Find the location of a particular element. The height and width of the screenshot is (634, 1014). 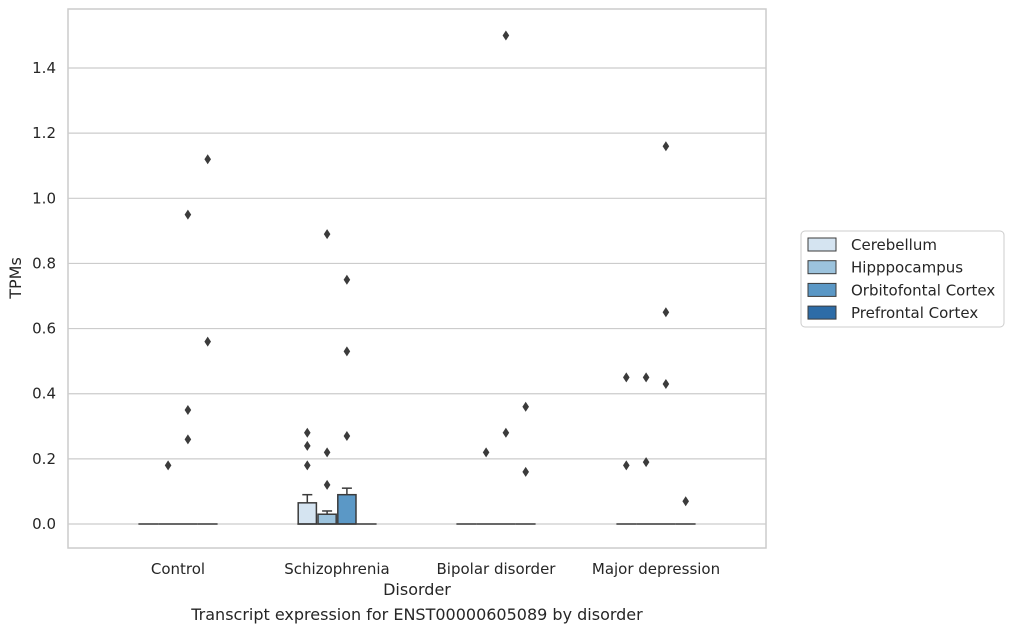

y-tick-labels: 0.0 0.2 0.4 0.6 0.8 1.0 1.2 1.4 is located at coordinates (44, 296).